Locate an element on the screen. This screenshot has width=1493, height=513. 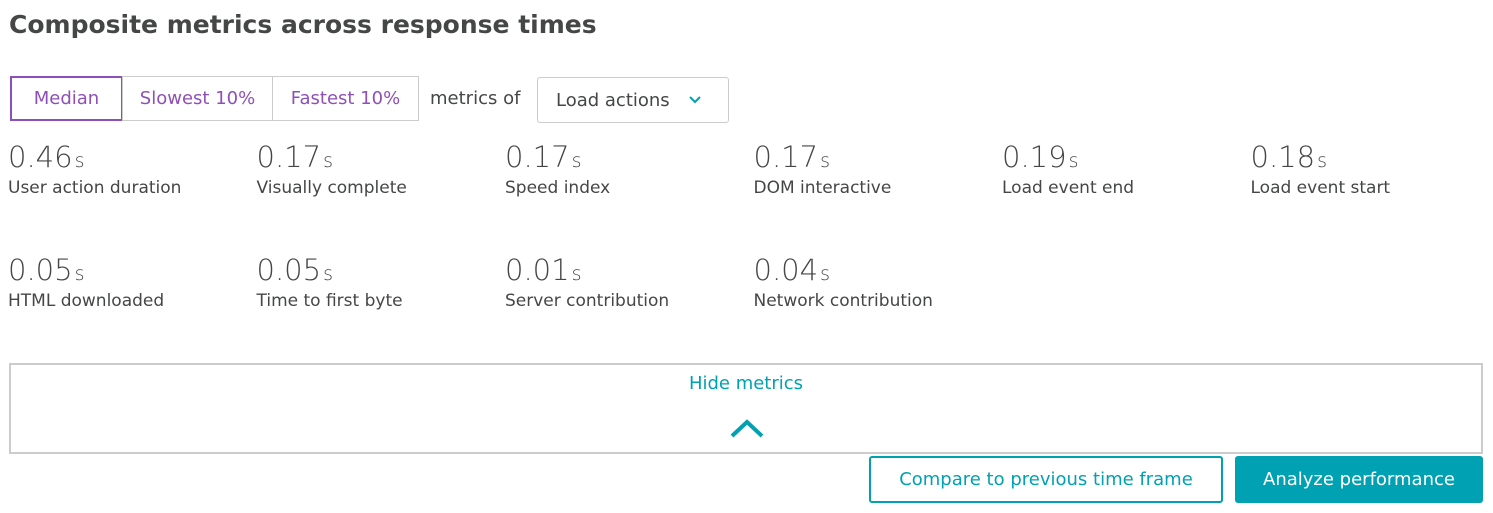
metric: 0.04 s Network contribution is located at coordinates (876, 282).